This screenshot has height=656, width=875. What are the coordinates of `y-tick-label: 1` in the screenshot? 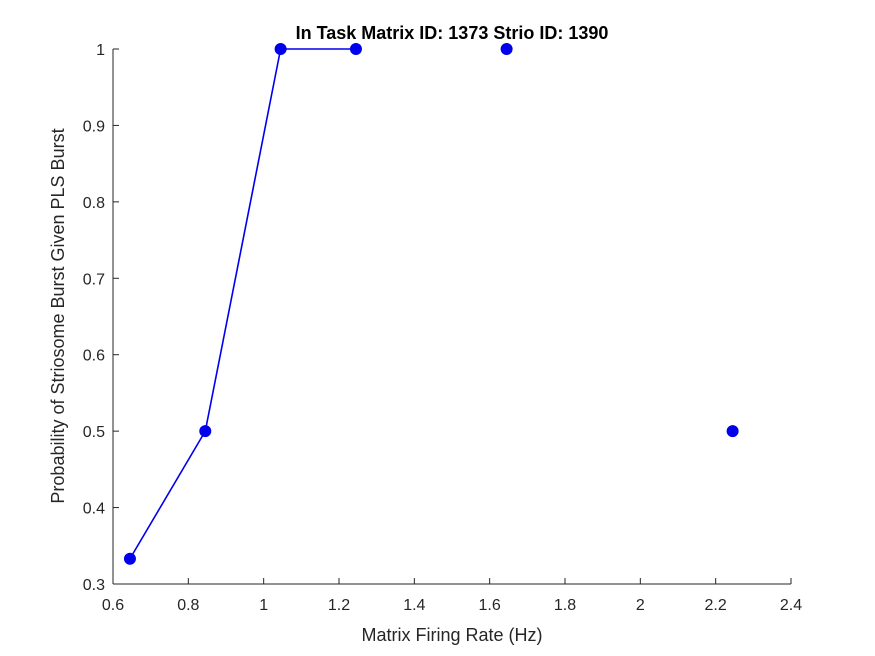 It's located at (100, 50).